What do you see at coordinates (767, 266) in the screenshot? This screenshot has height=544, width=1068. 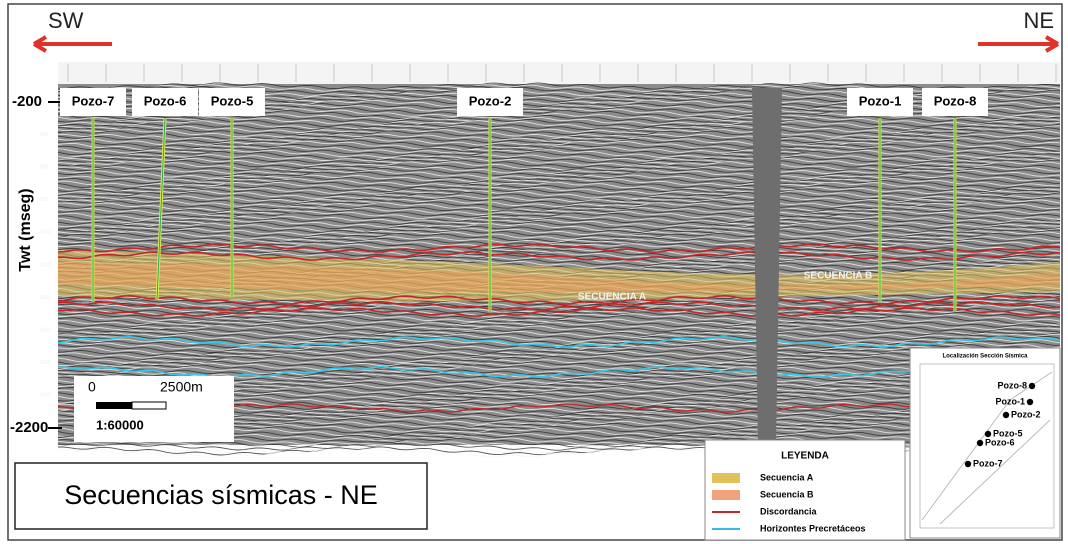 I see `data-gap` at bounding box center [767, 266].